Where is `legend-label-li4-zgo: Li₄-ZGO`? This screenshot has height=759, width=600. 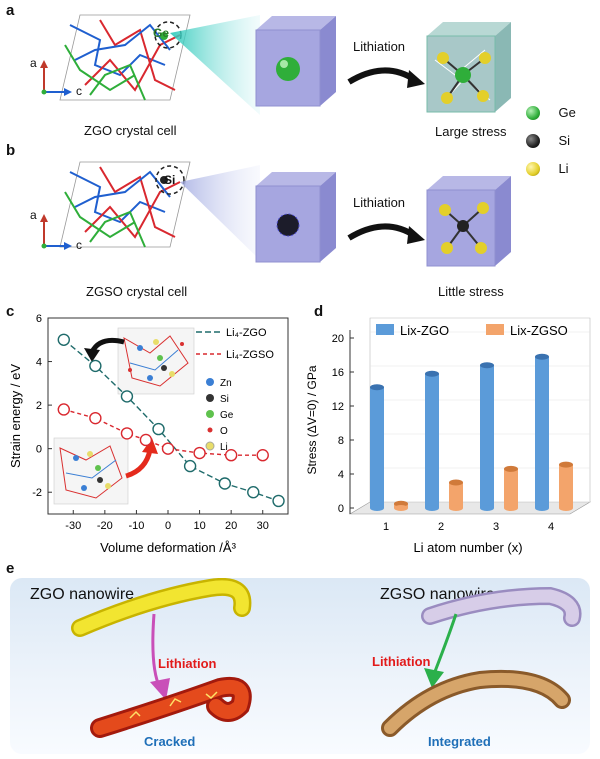
legend-label-li4-zgo: Li₄-ZGO is located at coordinates (246, 333).